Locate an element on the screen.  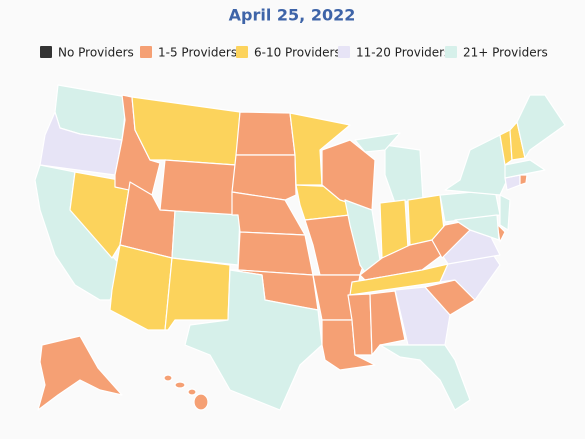
legend-label: 11-20 Providers is located at coordinates (403, 53).